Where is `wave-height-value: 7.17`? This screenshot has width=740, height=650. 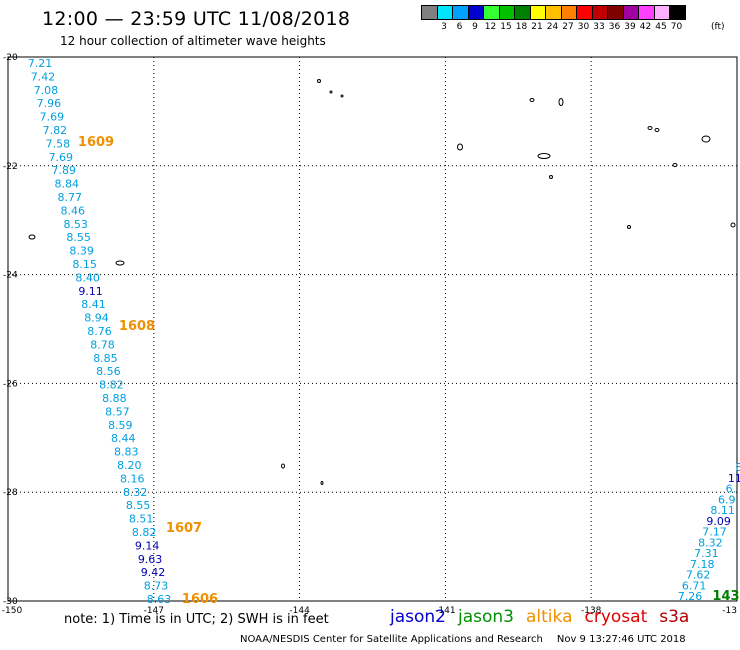 wave-height-value: 7.17 is located at coordinates (714, 532).